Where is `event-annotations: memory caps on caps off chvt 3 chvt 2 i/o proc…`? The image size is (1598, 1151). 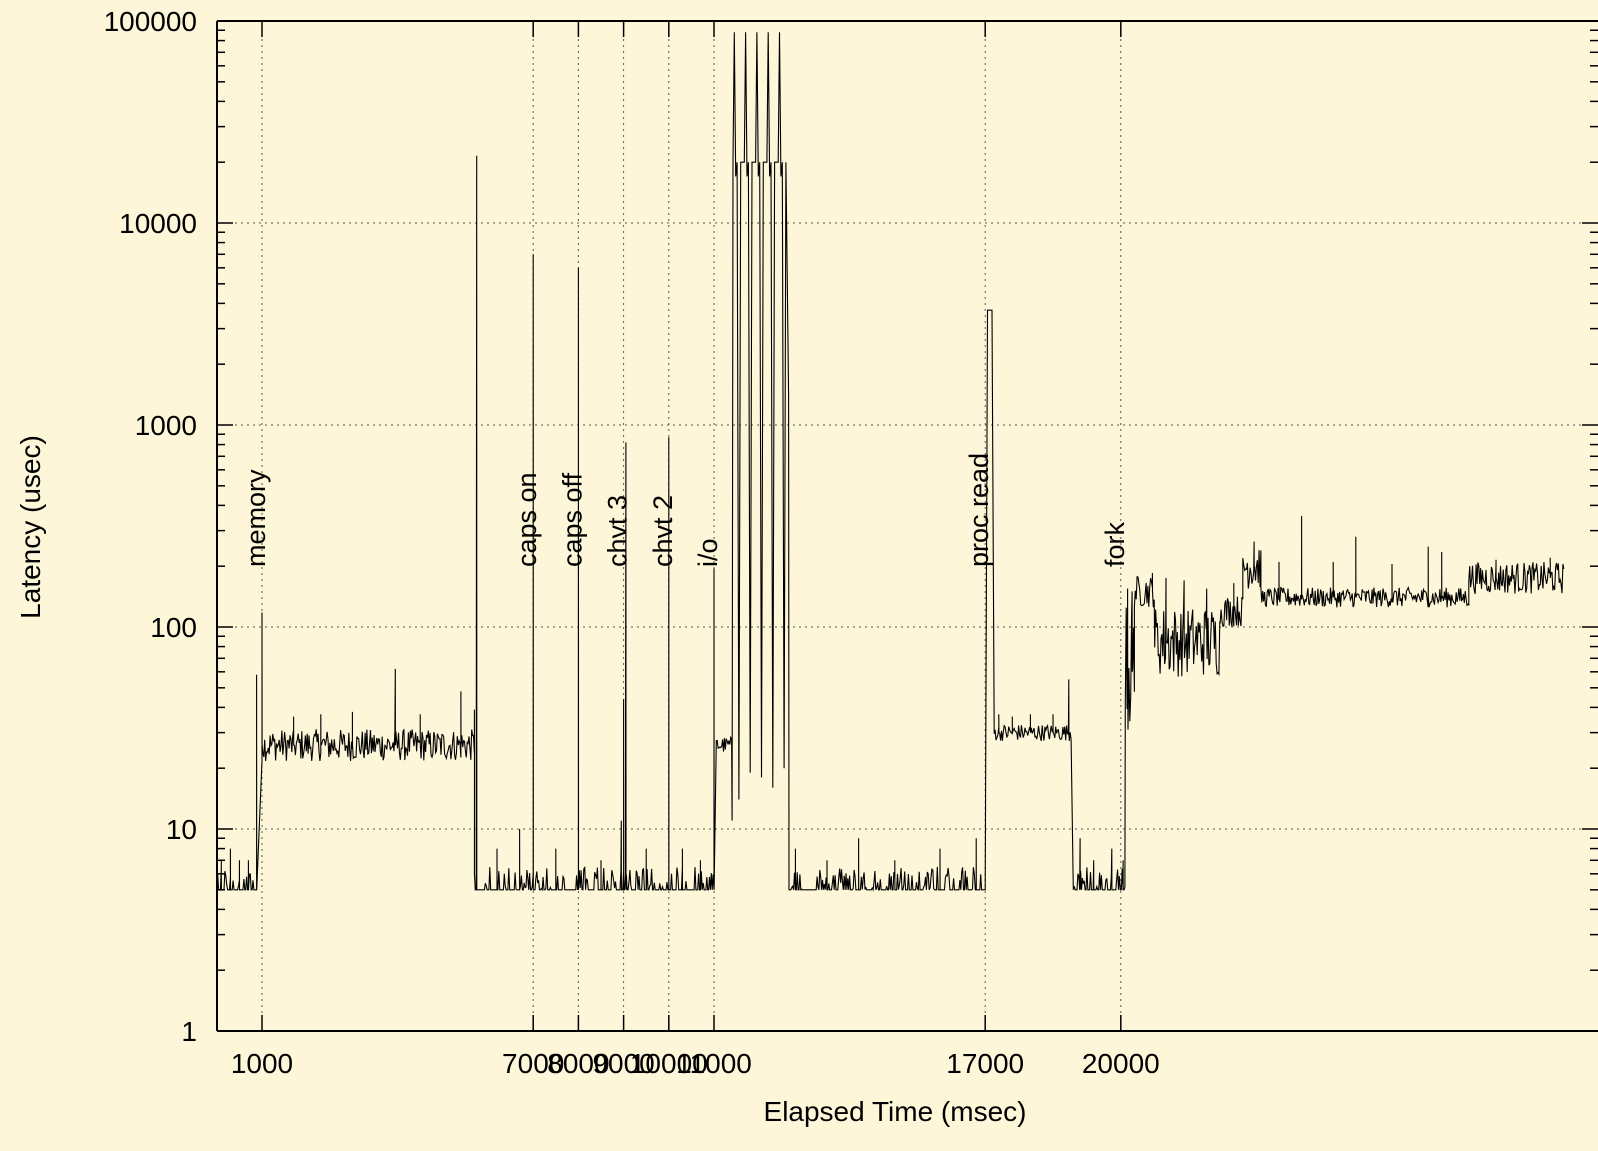 event-annotations: memory caps on caps off chvt 3 chvt 2 i/o proc… is located at coordinates (685, 510).